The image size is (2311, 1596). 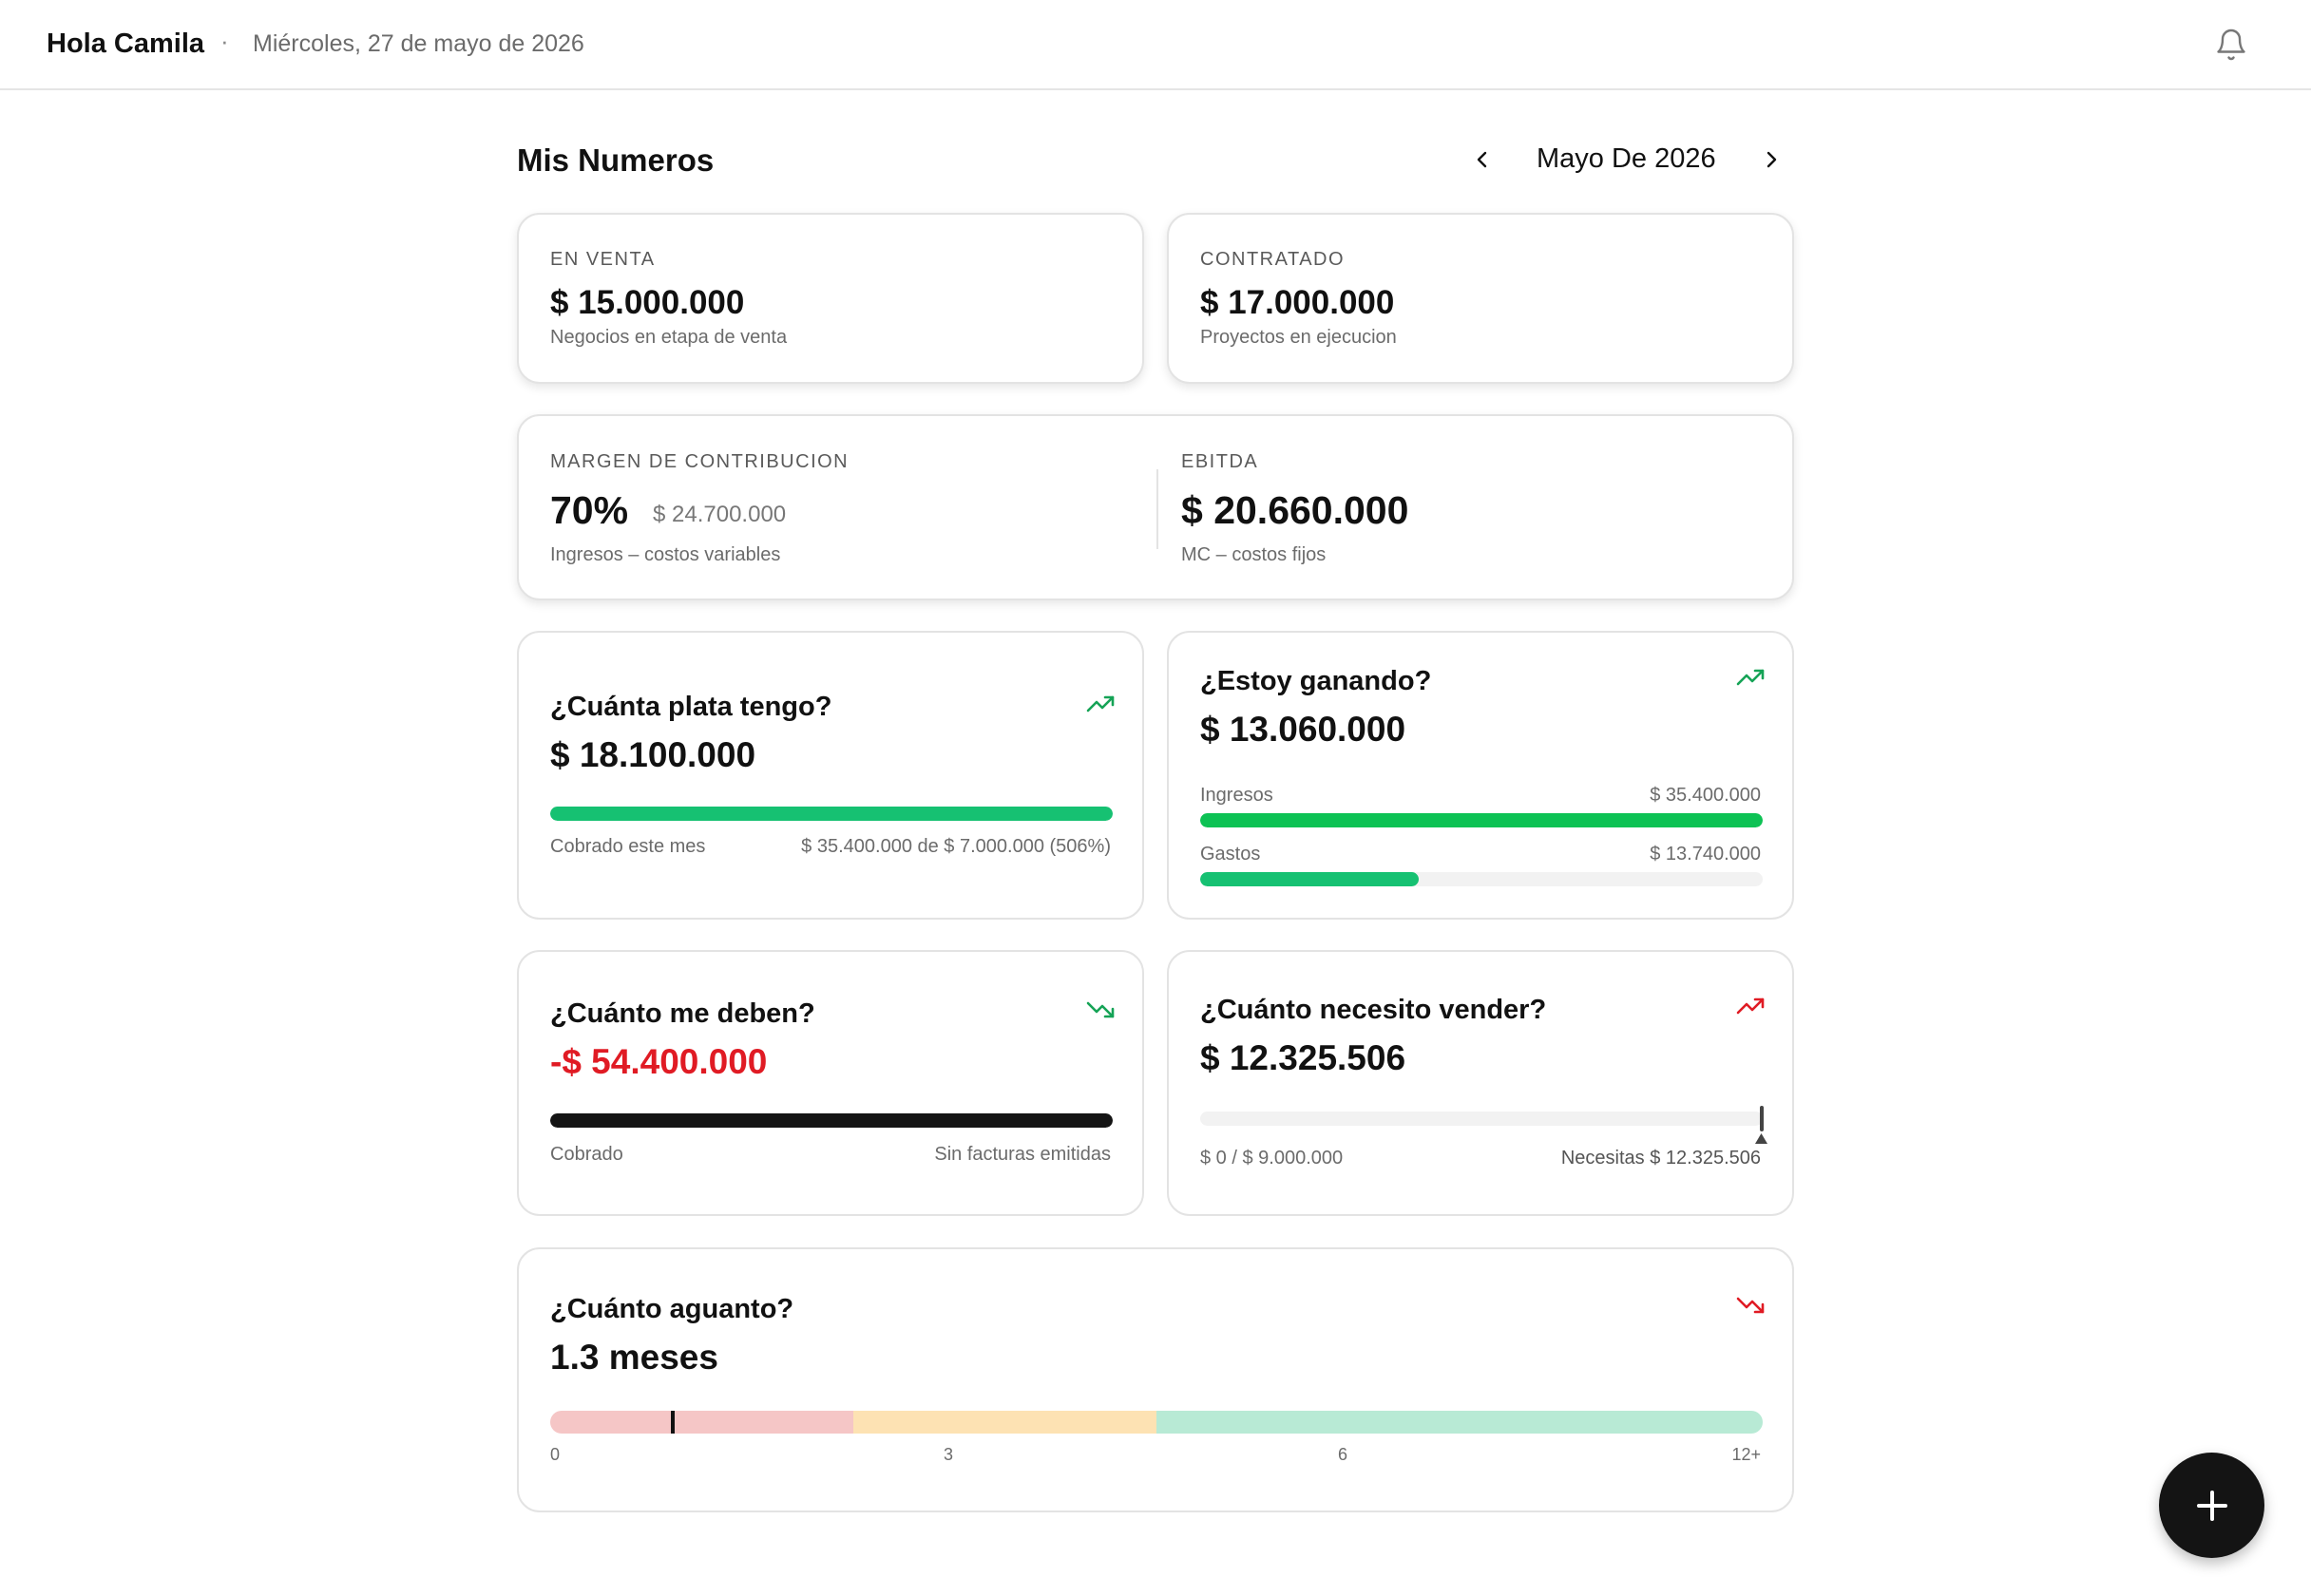 I want to click on en-venta-value: $ 15.000.000, so click(x=648, y=302).